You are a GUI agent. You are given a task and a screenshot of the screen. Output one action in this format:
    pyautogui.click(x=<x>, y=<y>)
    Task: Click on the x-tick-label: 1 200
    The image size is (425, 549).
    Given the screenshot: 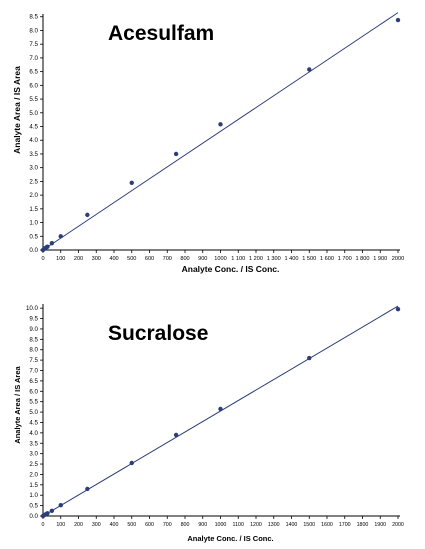 What is the action you would take?
    pyautogui.click(x=256, y=259)
    